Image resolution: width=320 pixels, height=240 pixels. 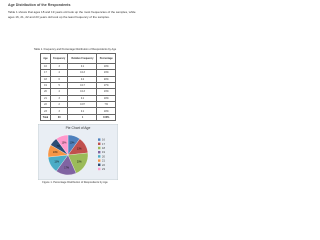 I want to click on slice-label: 20%, so click(x=80, y=161).